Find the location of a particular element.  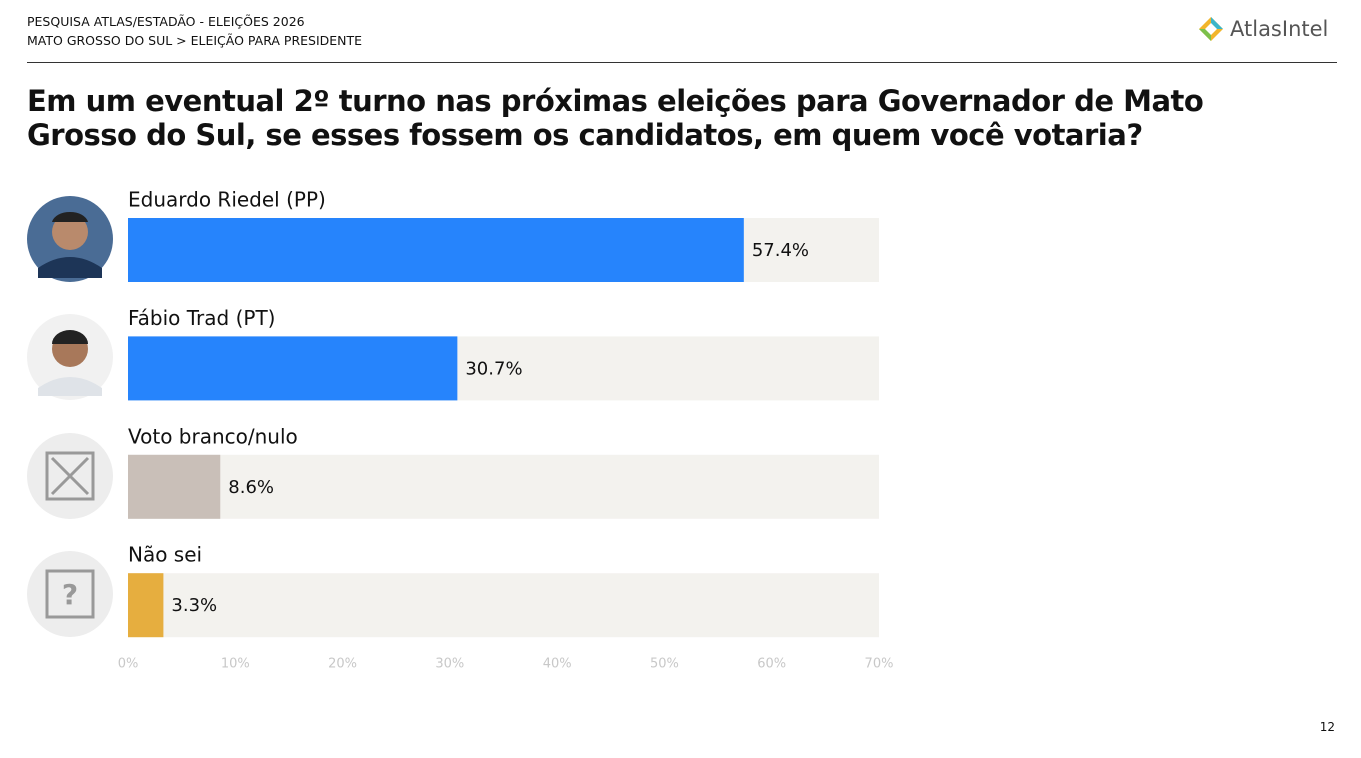

x-tick-label: 70% is located at coordinates (879, 664).